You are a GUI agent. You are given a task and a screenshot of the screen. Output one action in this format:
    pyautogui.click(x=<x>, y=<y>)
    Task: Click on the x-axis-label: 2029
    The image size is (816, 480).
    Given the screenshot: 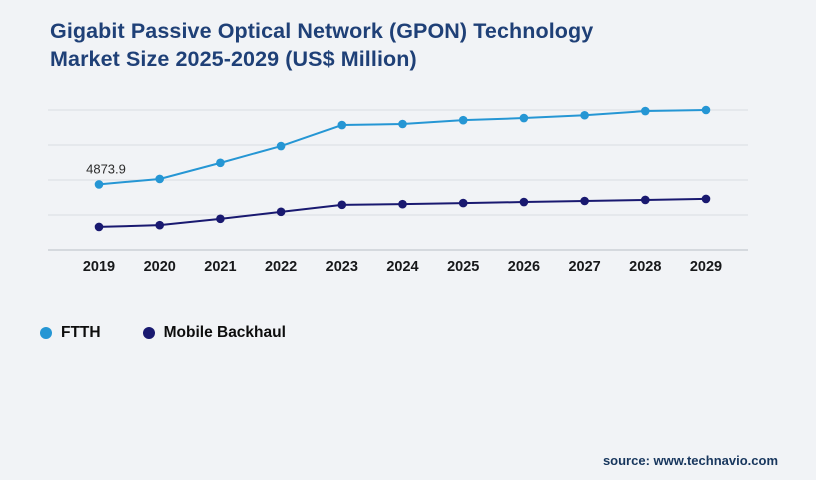 What is the action you would take?
    pyautogui.click(x=706, y=267)
    